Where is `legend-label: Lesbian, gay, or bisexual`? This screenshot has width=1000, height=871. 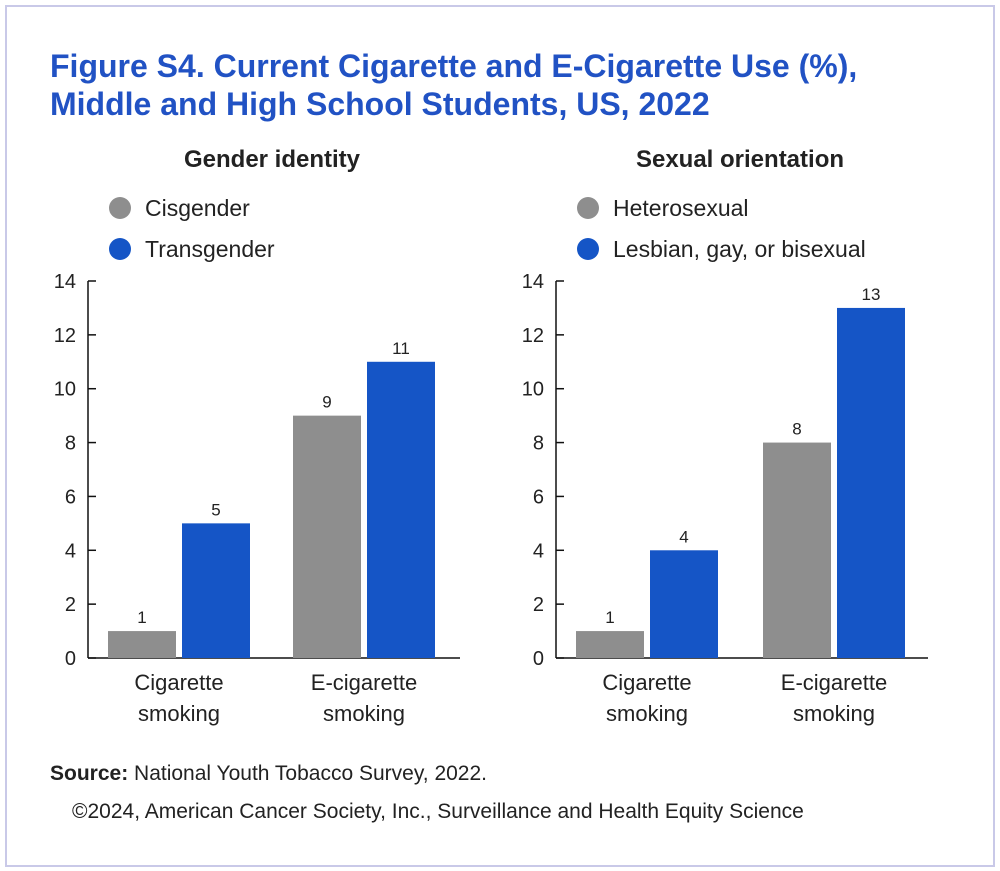
legend-label: Lesbian, gay, or bisexual is located at coordinates (739, 249).